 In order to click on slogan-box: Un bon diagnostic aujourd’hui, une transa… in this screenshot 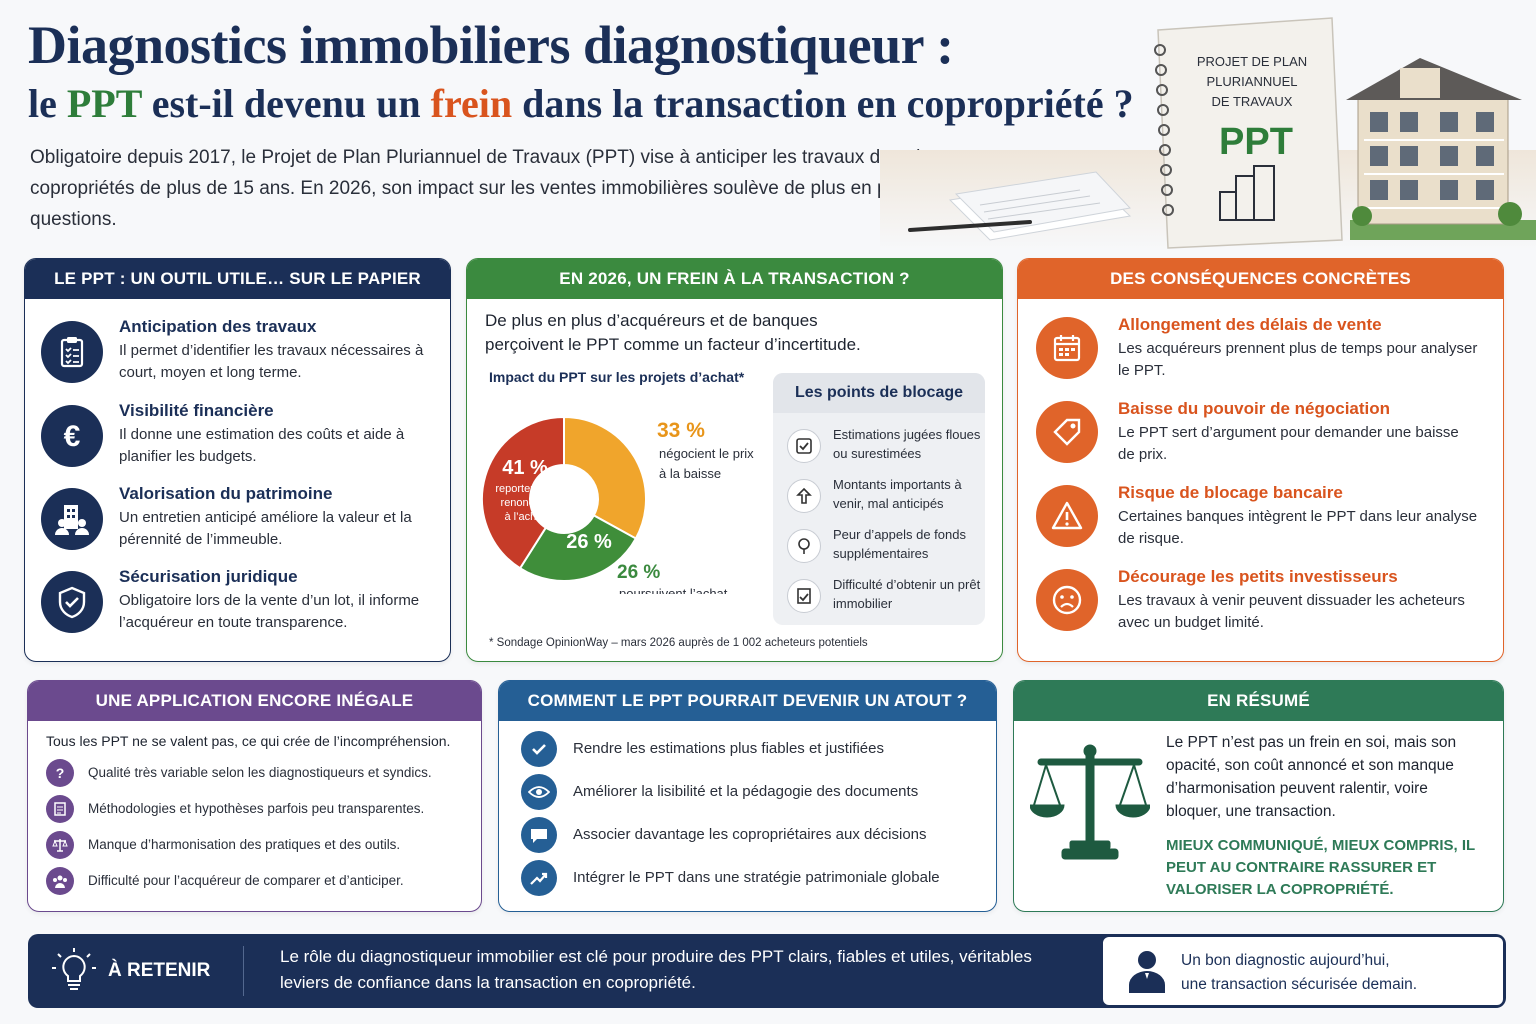, I will do `click(1303, 971)`.